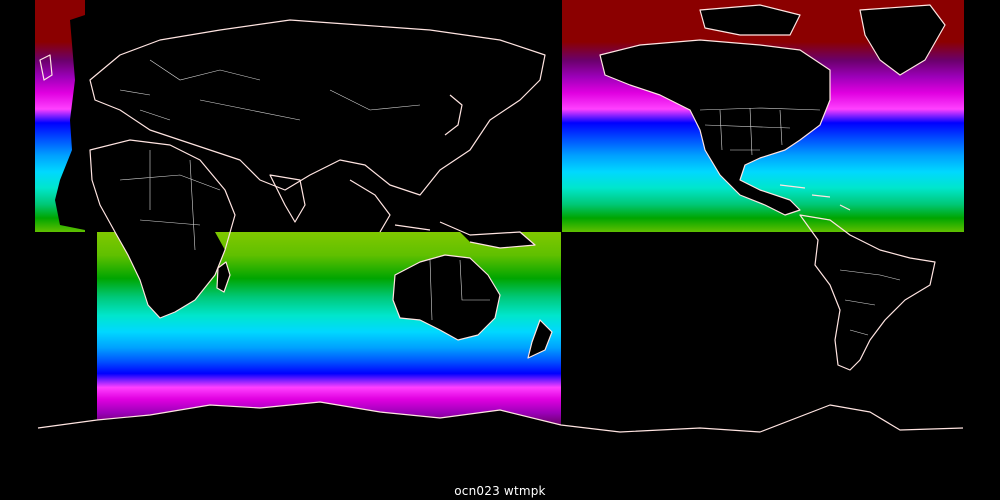 The height and width of the screenshot is (500, 1000). I want to click on borders-australia, so click(459, 290).